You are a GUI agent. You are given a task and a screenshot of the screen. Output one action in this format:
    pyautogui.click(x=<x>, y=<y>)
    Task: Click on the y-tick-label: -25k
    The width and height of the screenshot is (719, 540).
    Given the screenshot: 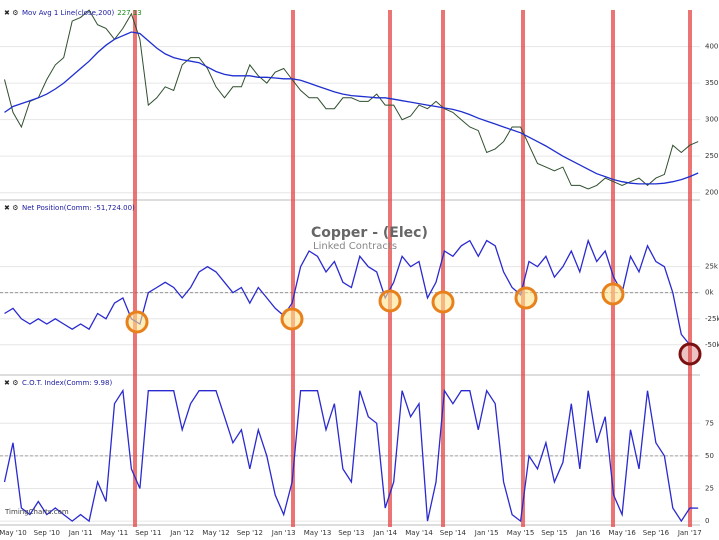 What is the action you would take?
    pyautogui.click(x=712, y=319)
    